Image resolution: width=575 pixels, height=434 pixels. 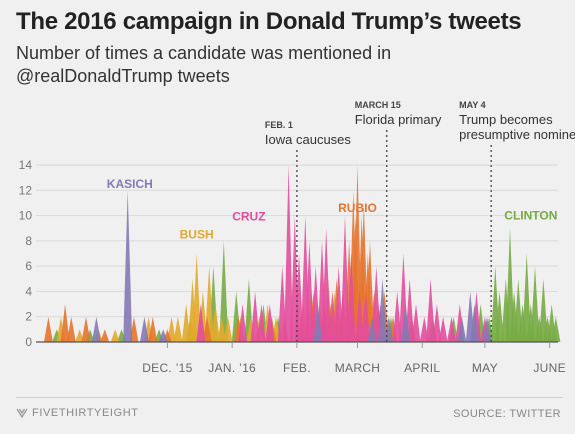 What do you see at coordinates (26, 190) in the screenshot?
I see `y-tick-label: 12` at bounding box center [26, 190].